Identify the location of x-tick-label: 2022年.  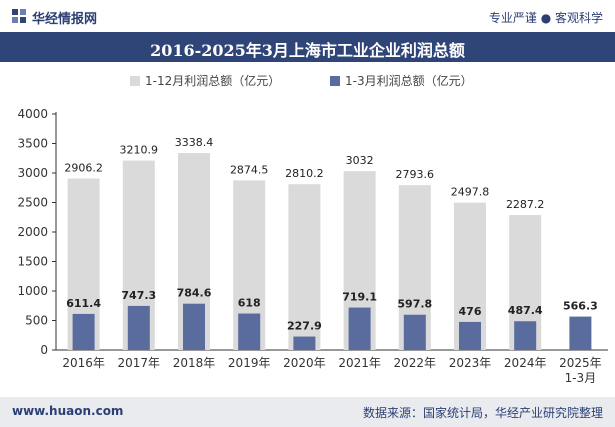
(415, 363).